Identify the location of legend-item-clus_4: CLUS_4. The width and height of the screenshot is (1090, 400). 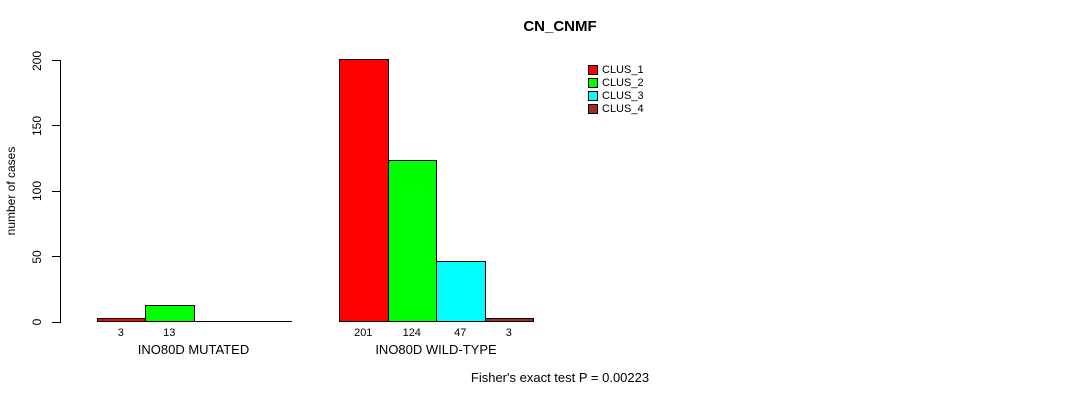
(616, 108).